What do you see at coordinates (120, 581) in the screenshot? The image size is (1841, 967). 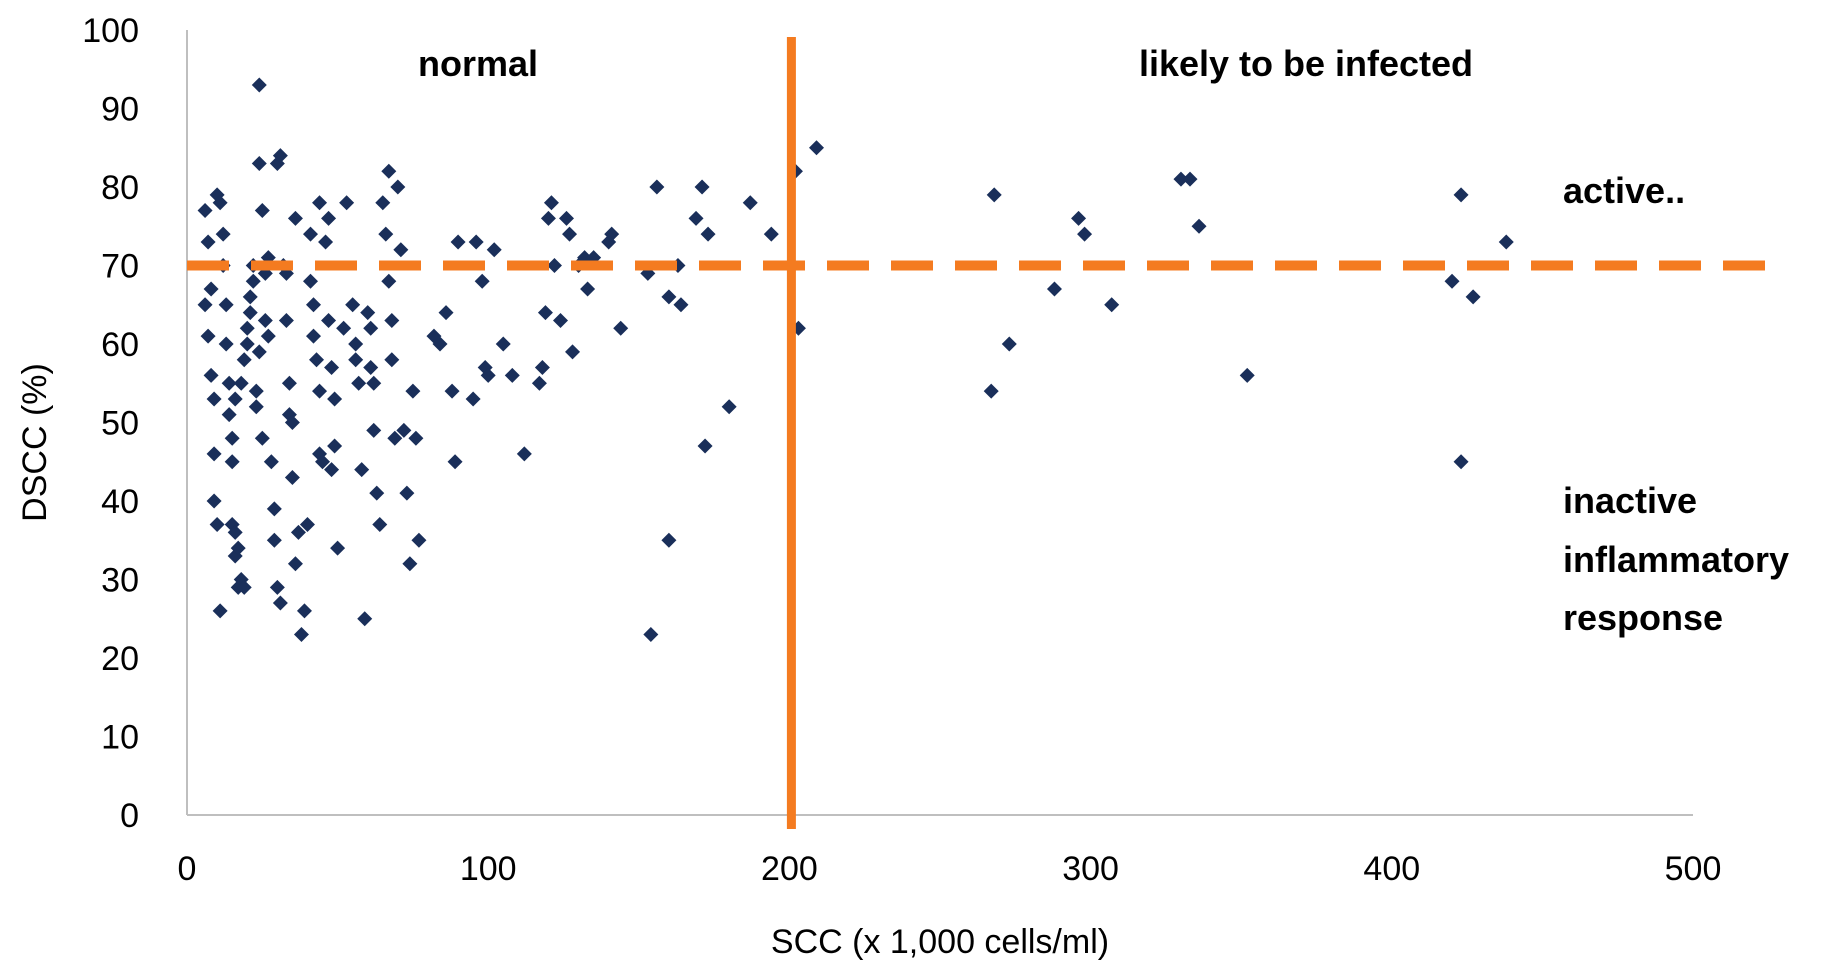 I see `y-tick-label: 30` at bounding box center [120, 581].